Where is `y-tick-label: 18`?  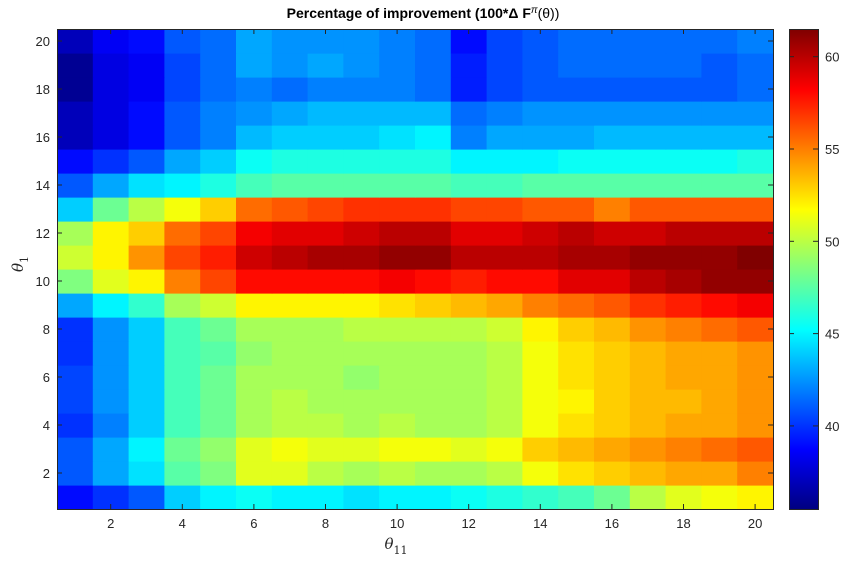
y-tick-label: 18 is located at coordinates (43, 89).